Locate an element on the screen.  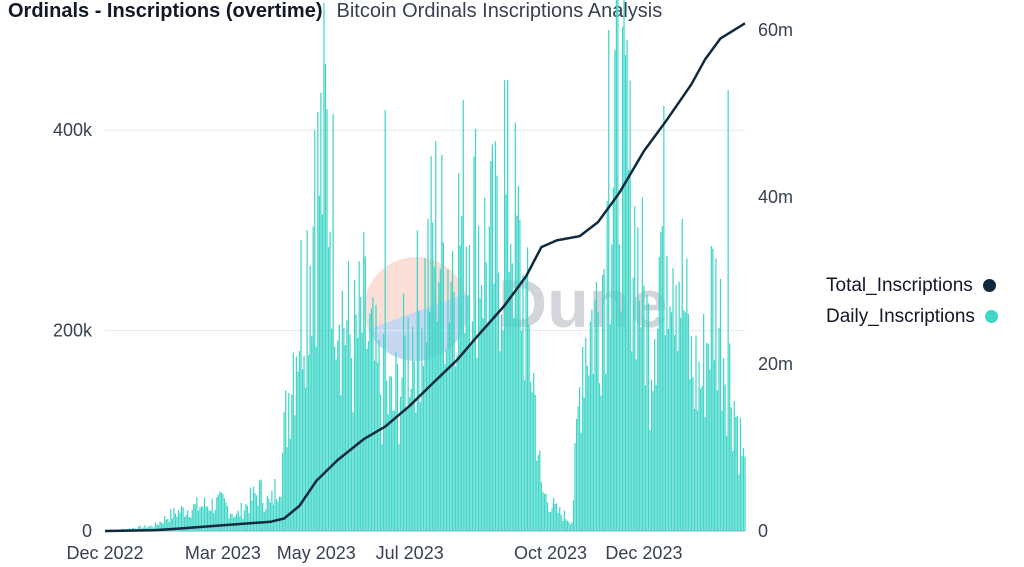
x-tick-label: Mar 2023 is located at coordinates (223, 553).